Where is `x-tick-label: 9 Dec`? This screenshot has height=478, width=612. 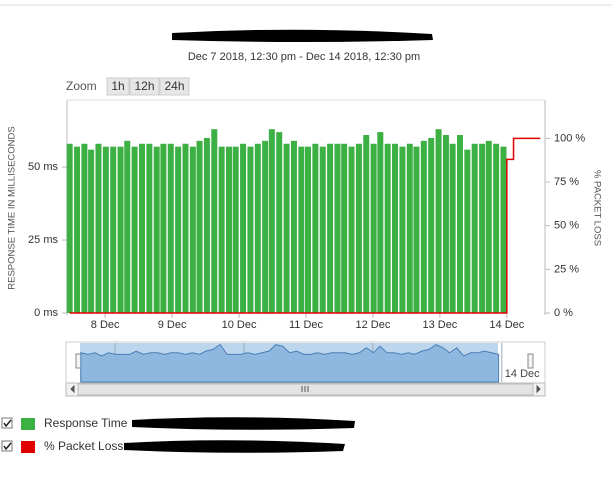 x-tick-label: 9 Dec is located at coordinates (172, 325).